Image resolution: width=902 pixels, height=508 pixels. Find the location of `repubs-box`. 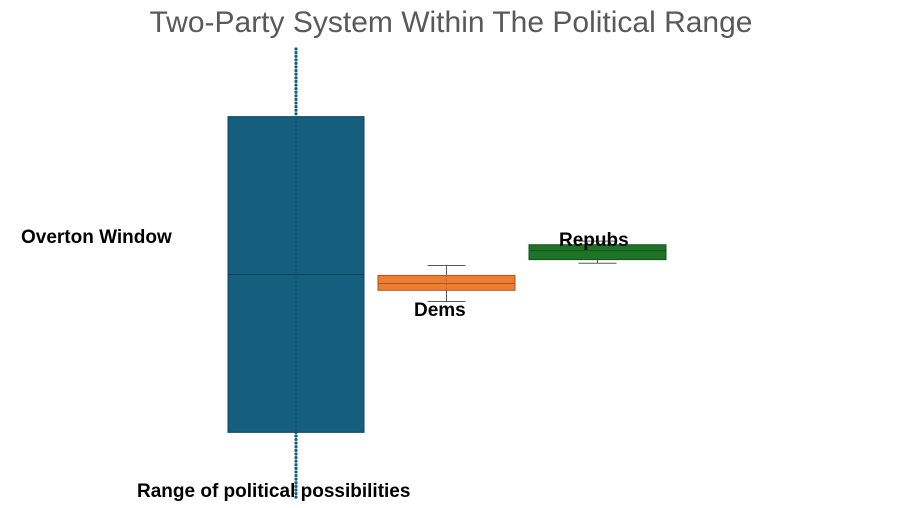

repubs-box is located at coordinates (597, 252).